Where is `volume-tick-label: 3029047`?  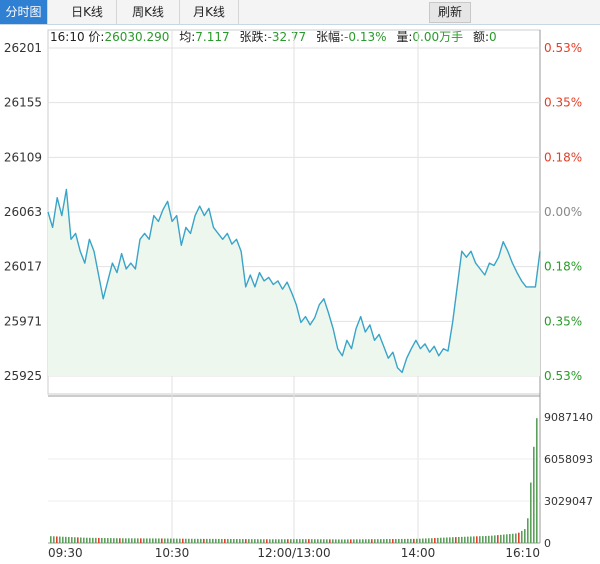 volume-tick-label: 3029047 is located at coordinates (568, 501).